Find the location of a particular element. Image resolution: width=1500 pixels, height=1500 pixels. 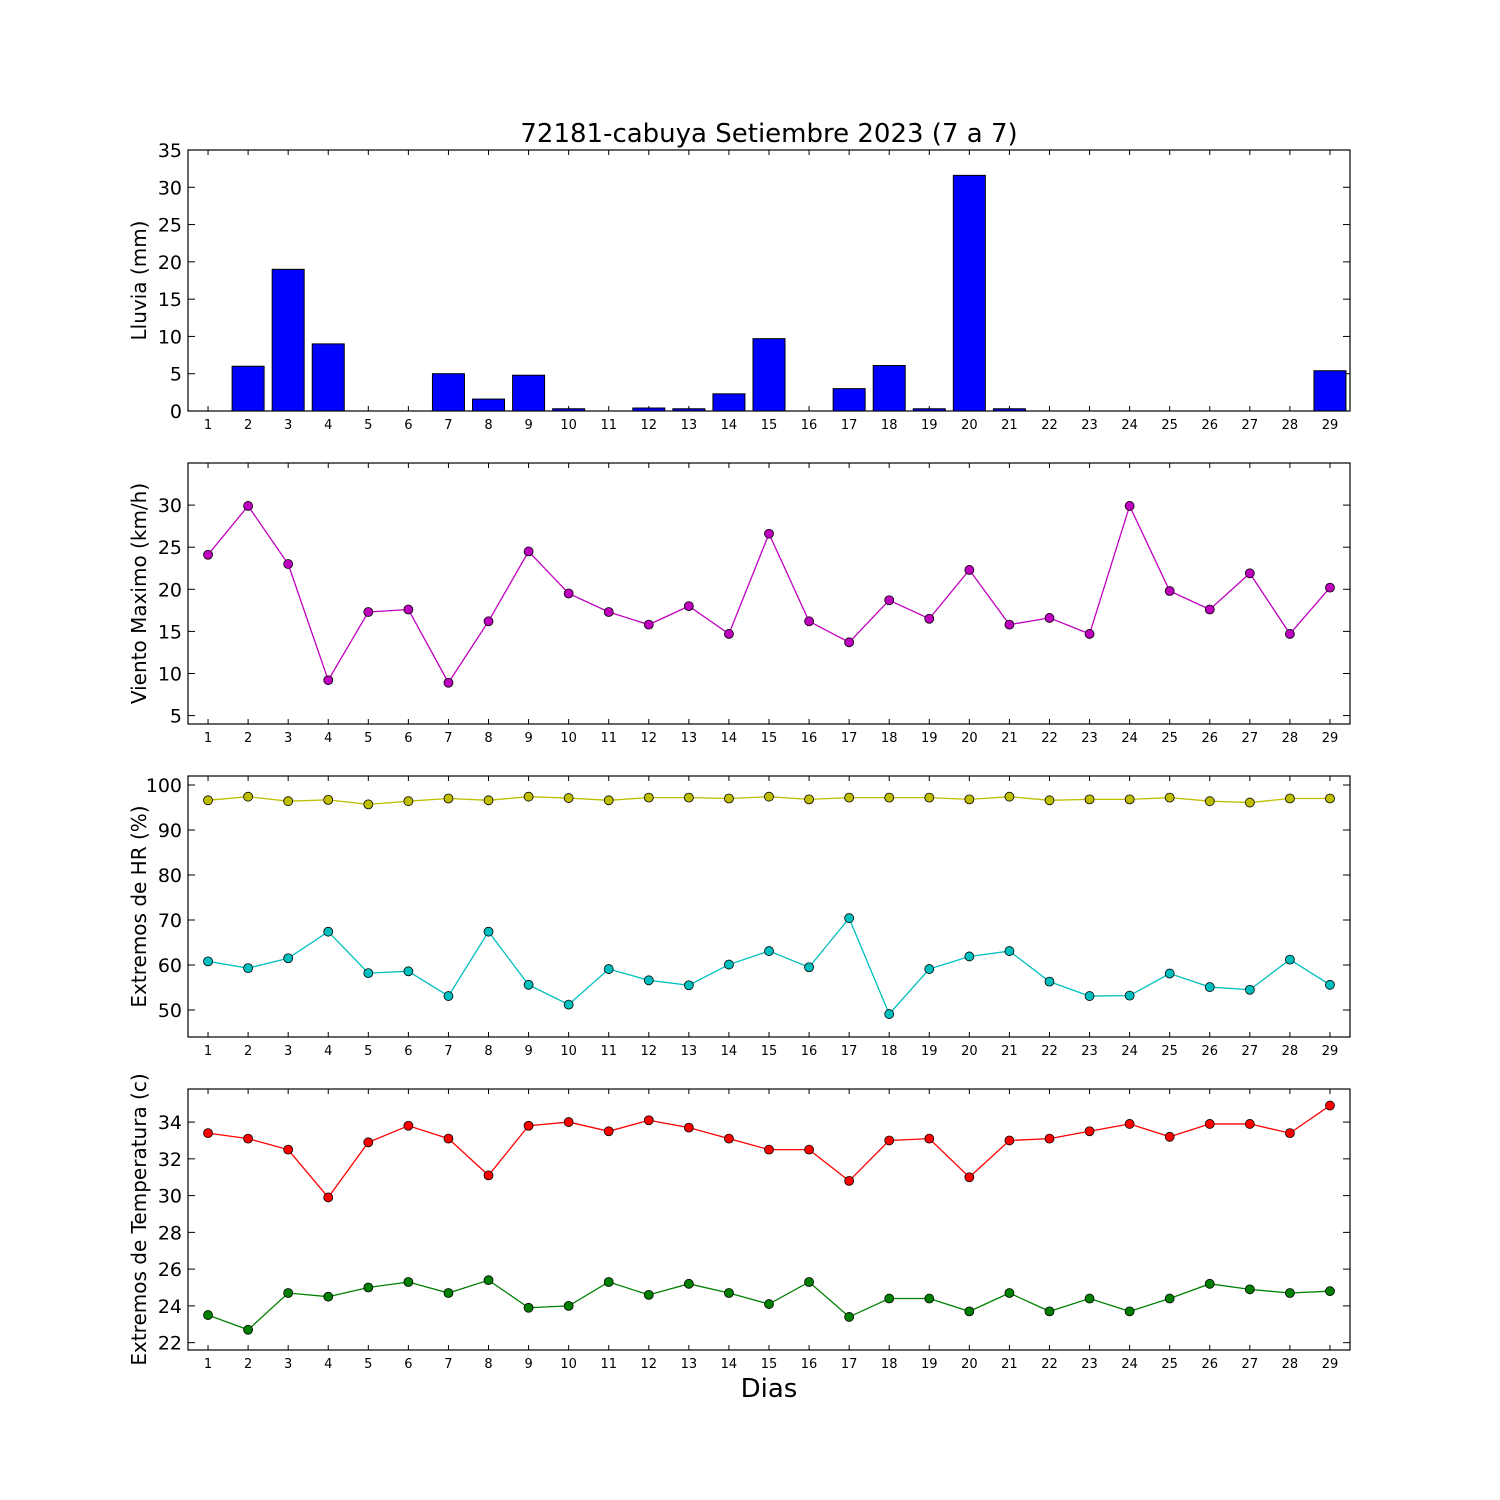

x-tick-label: 5 is located at coordinates (368, 425).